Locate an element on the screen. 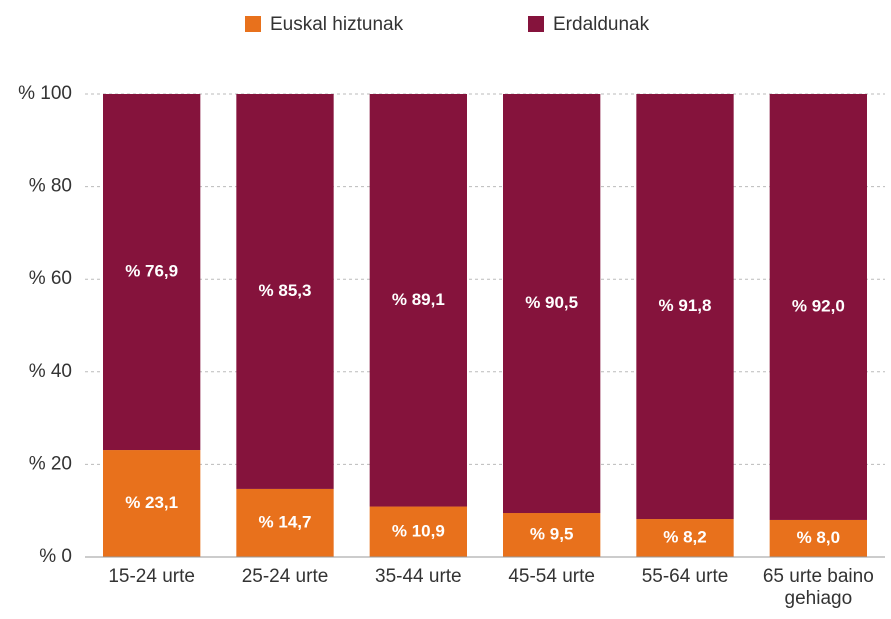 Image resolution: width=891 pixels, height=619 pixels. data-label: % 85,3 is located at coordinates (285, 290).